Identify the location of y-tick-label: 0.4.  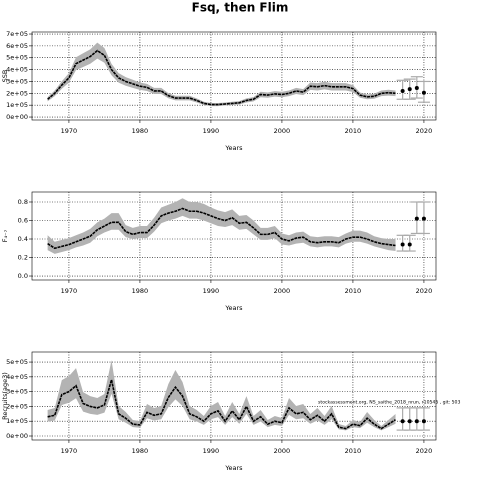
(23, 239).